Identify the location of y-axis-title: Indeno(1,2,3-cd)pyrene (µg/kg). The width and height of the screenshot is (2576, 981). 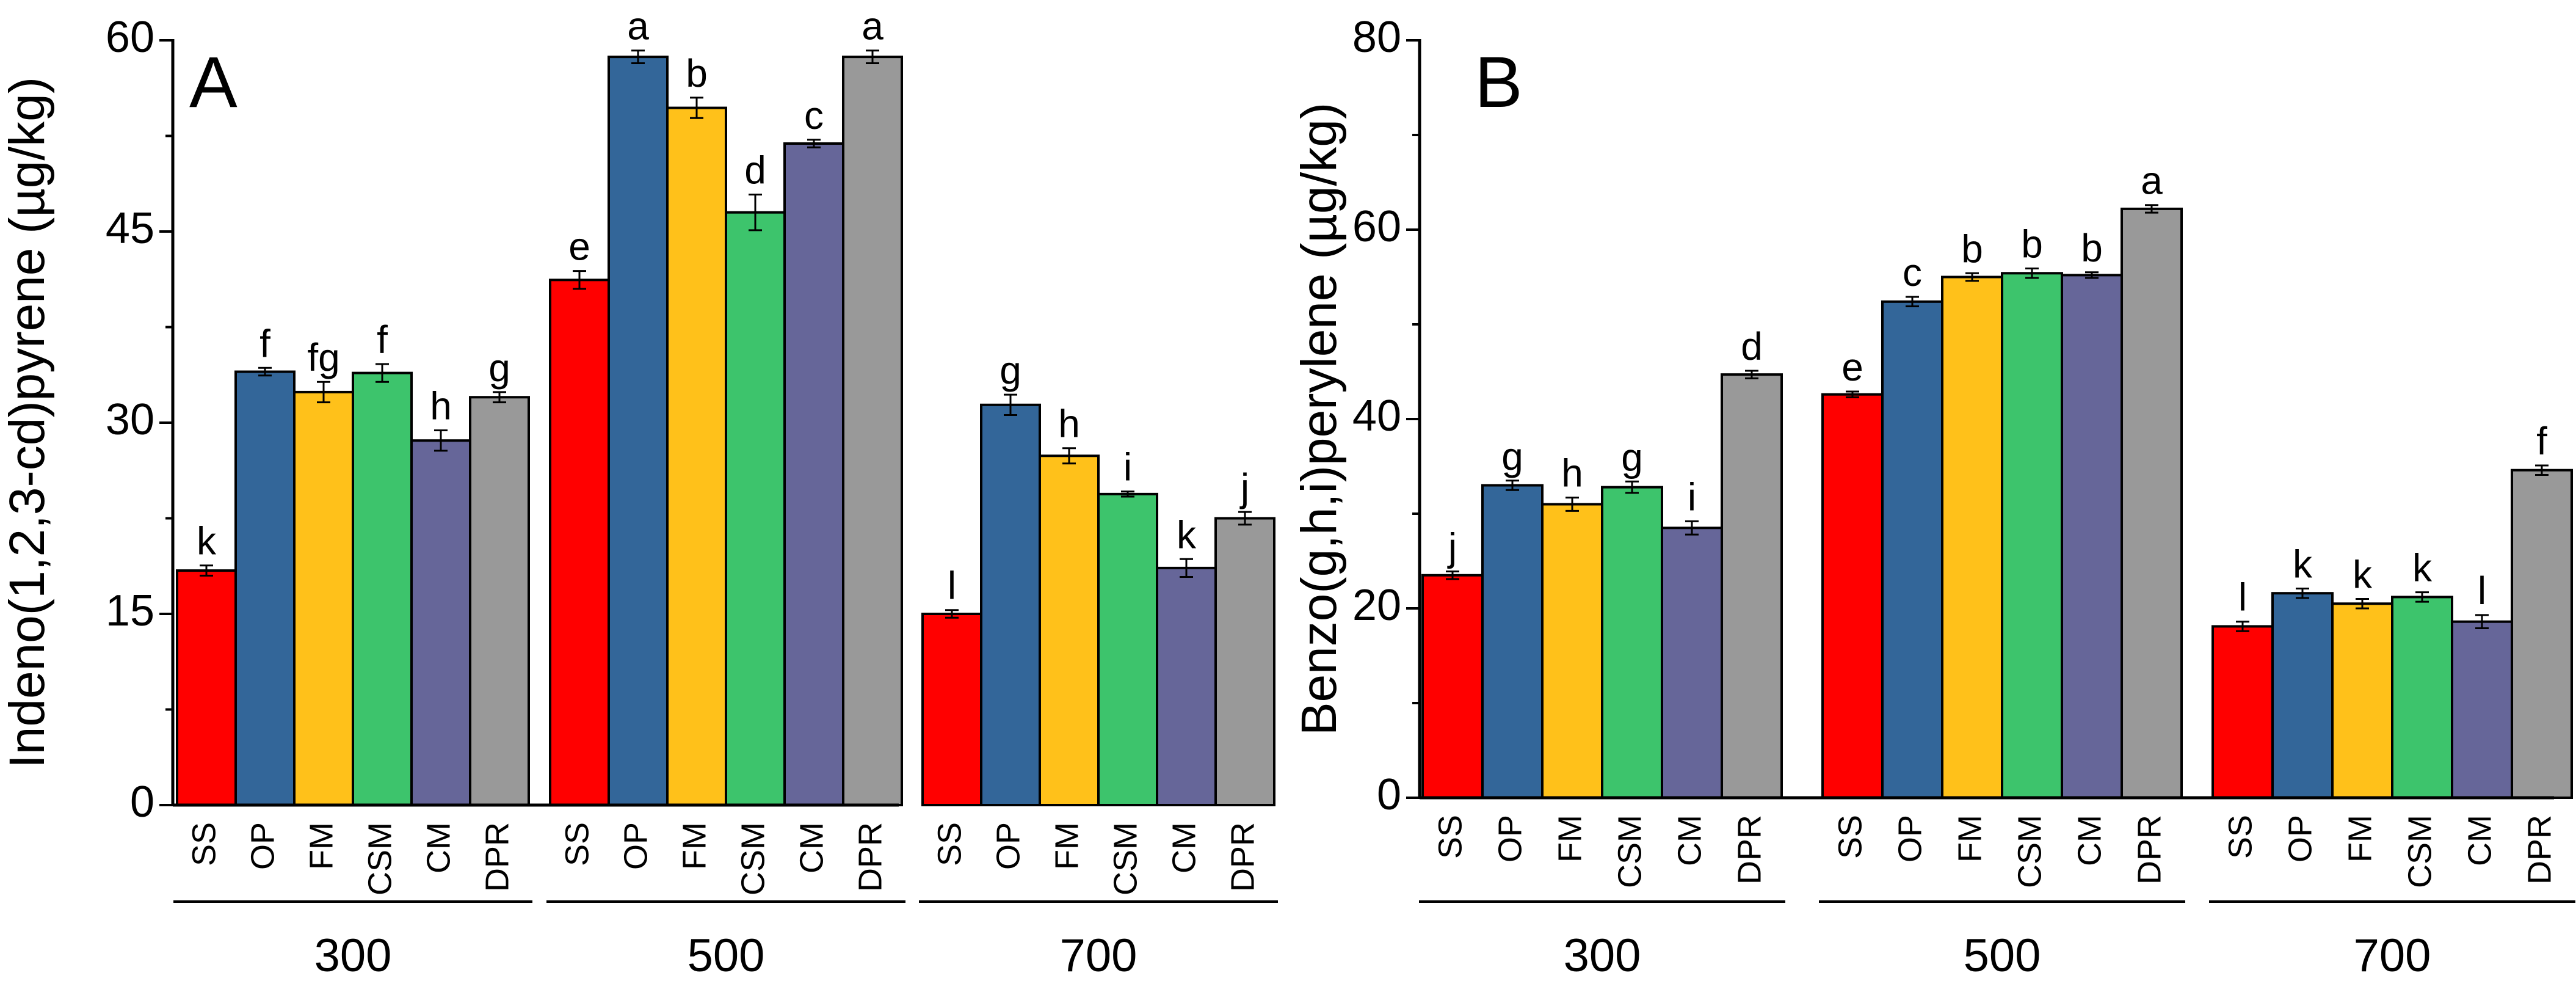
(27, 422).